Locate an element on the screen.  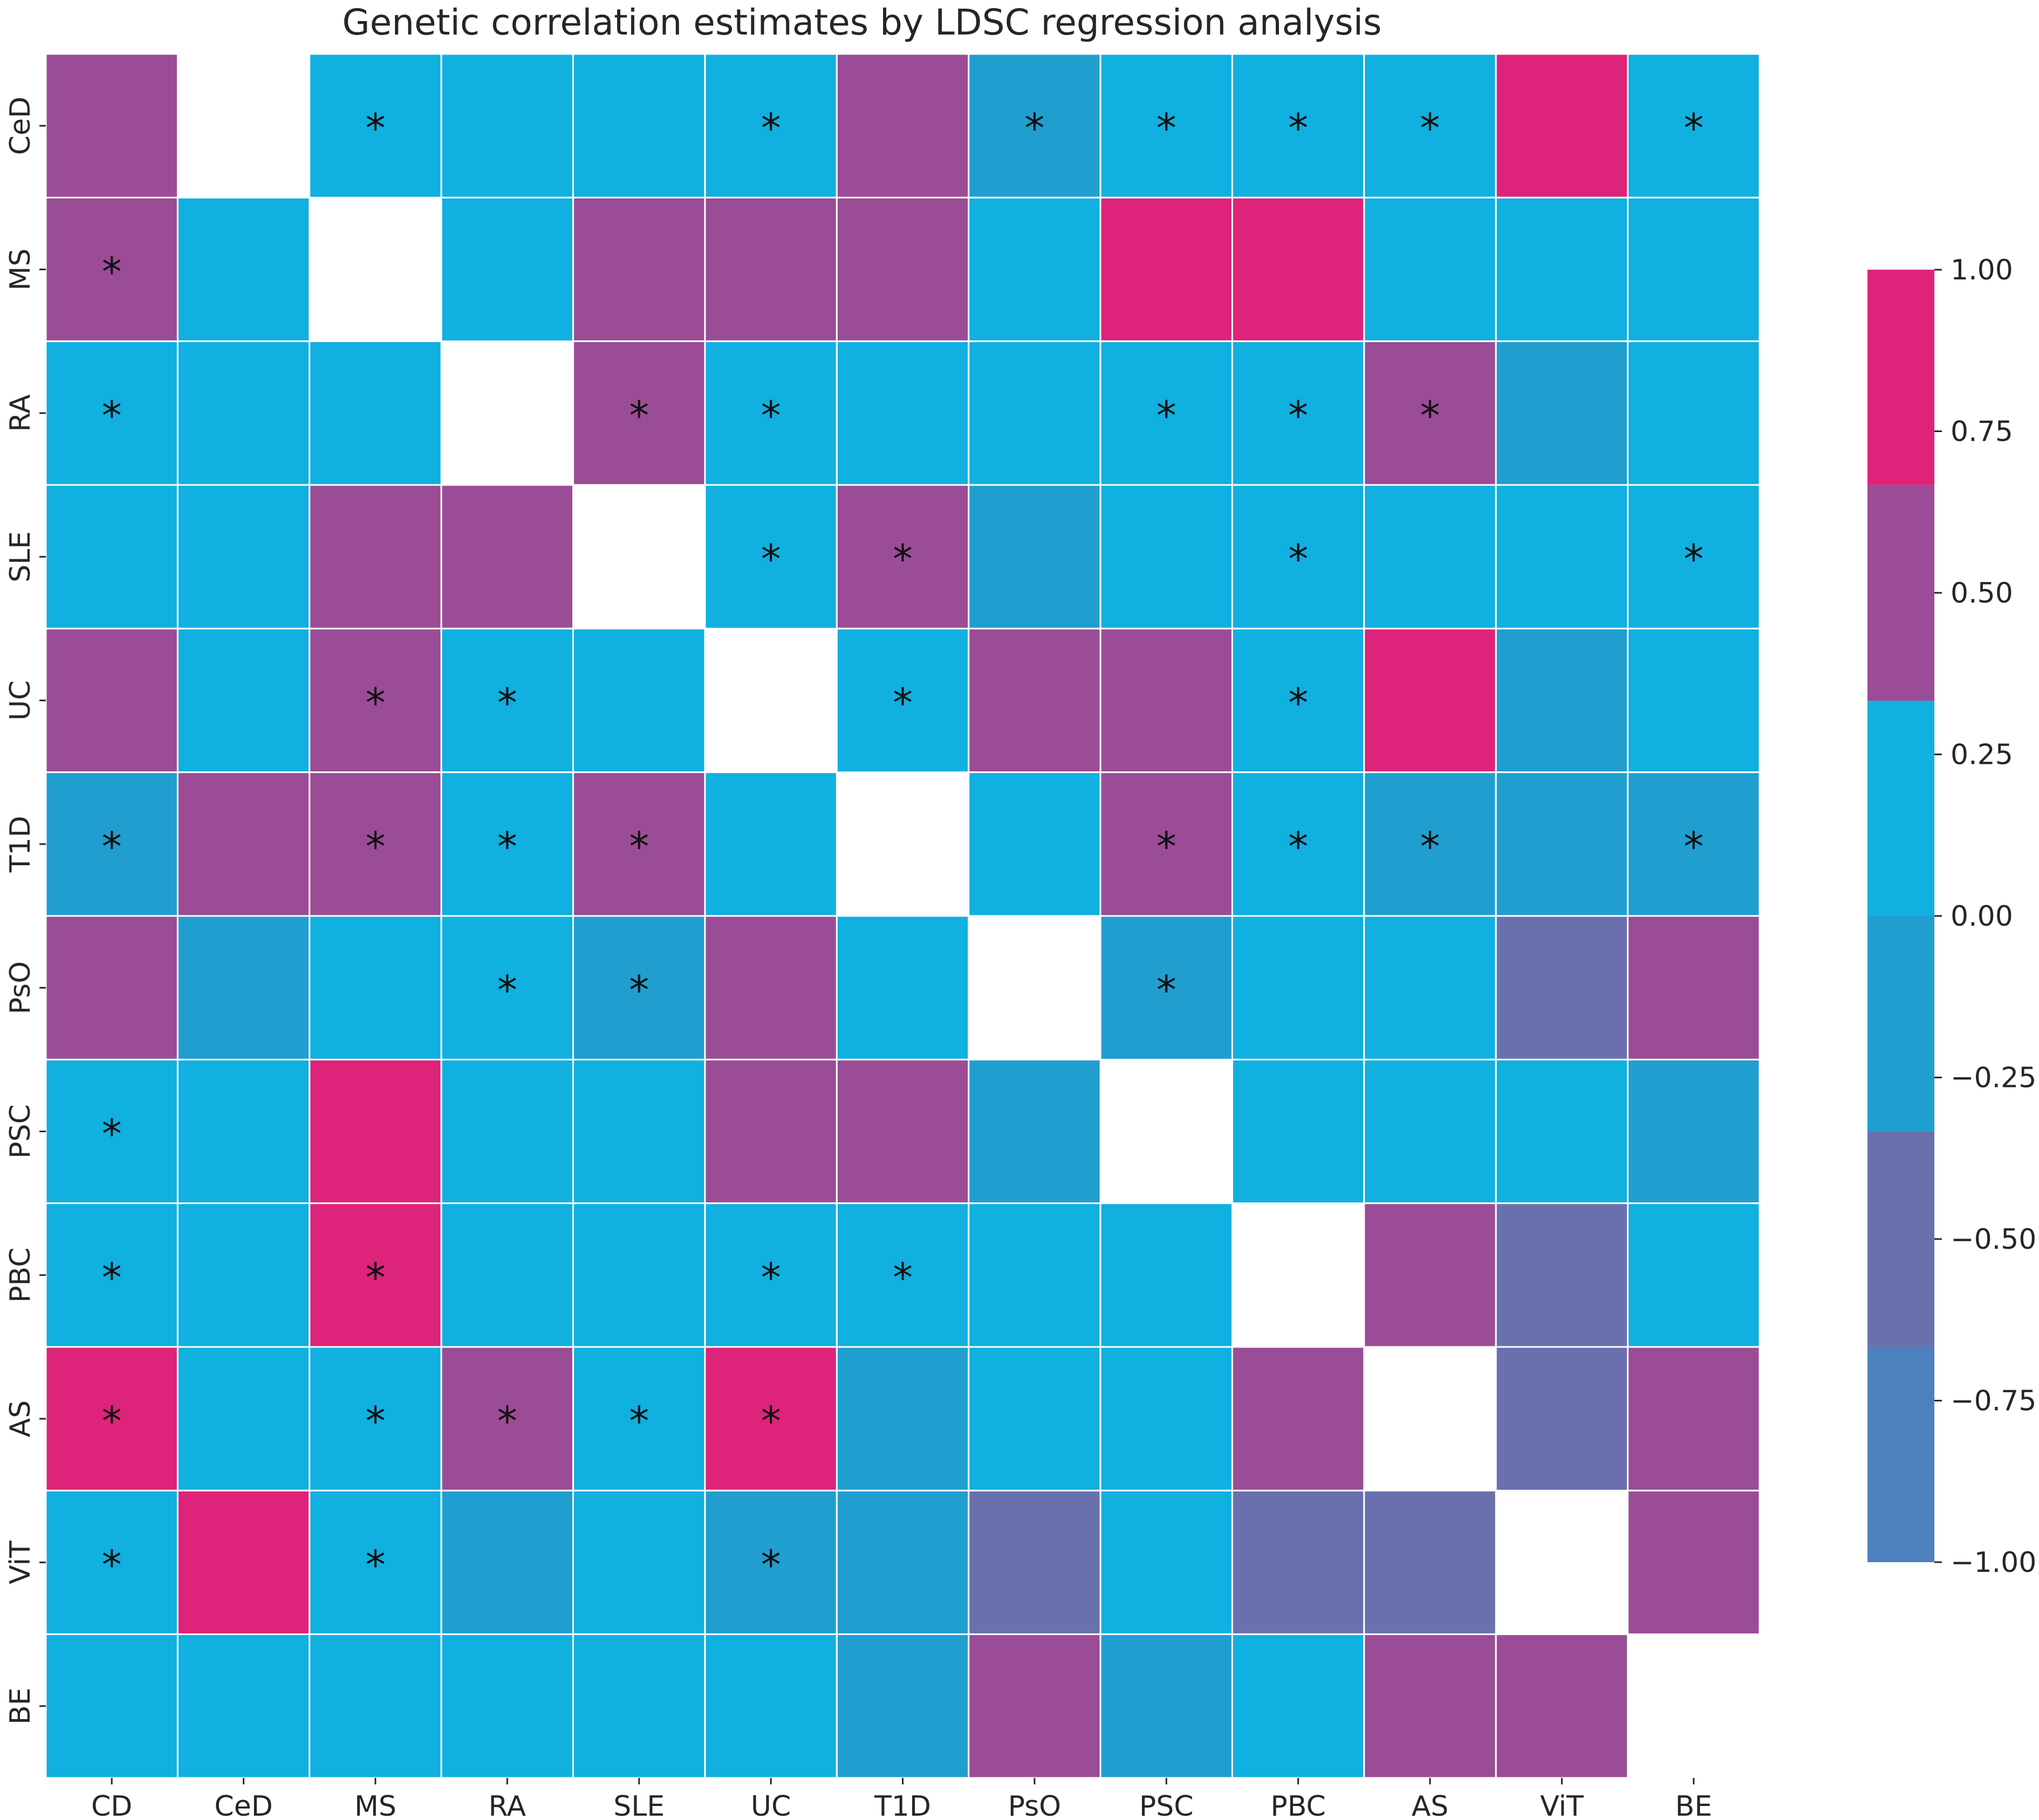
x-tick-label: SLE is located at coordinates (639, 1803).